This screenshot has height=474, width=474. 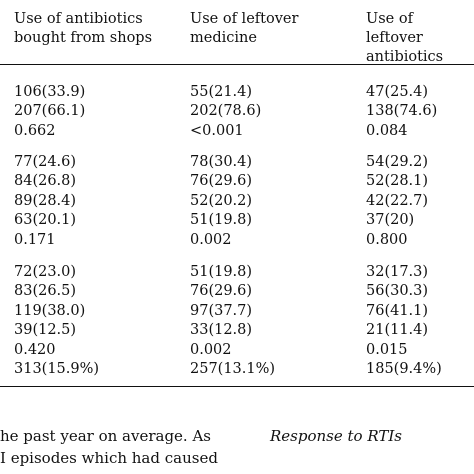 I want to click on table-cell-leftover-antibiotics: 42(22.7), so click(x=397, y=200).